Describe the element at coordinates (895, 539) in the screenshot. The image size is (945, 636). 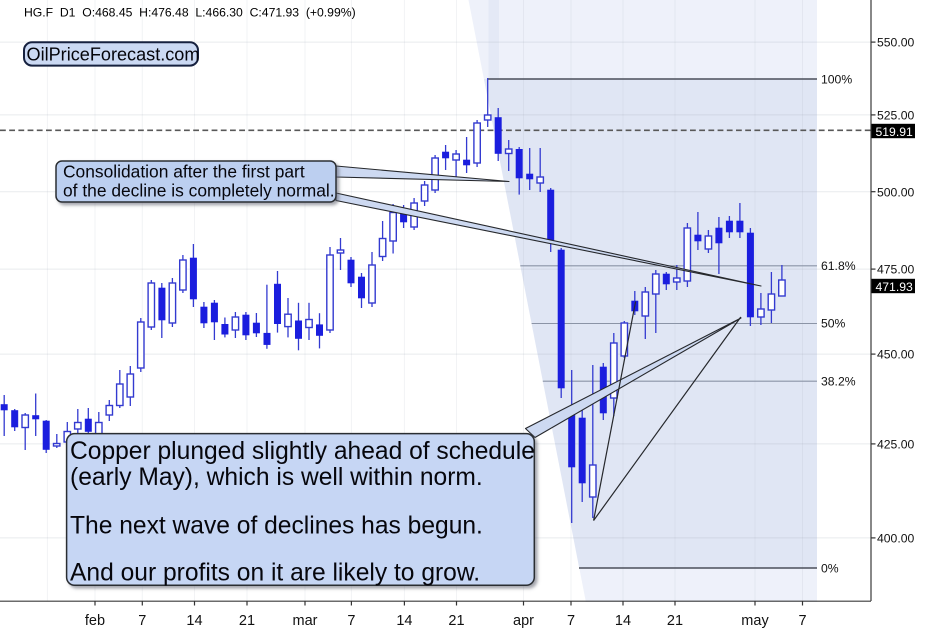
I see `svg-text: 400.00` at that location.